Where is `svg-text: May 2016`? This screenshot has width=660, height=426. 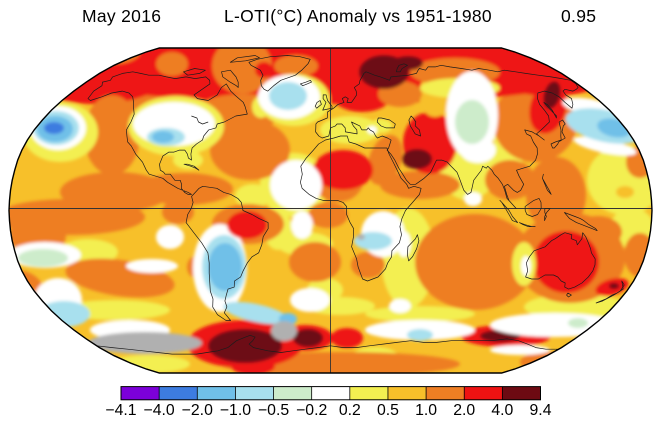 svg-text: May 2016 is located at coordinates (121, 16).